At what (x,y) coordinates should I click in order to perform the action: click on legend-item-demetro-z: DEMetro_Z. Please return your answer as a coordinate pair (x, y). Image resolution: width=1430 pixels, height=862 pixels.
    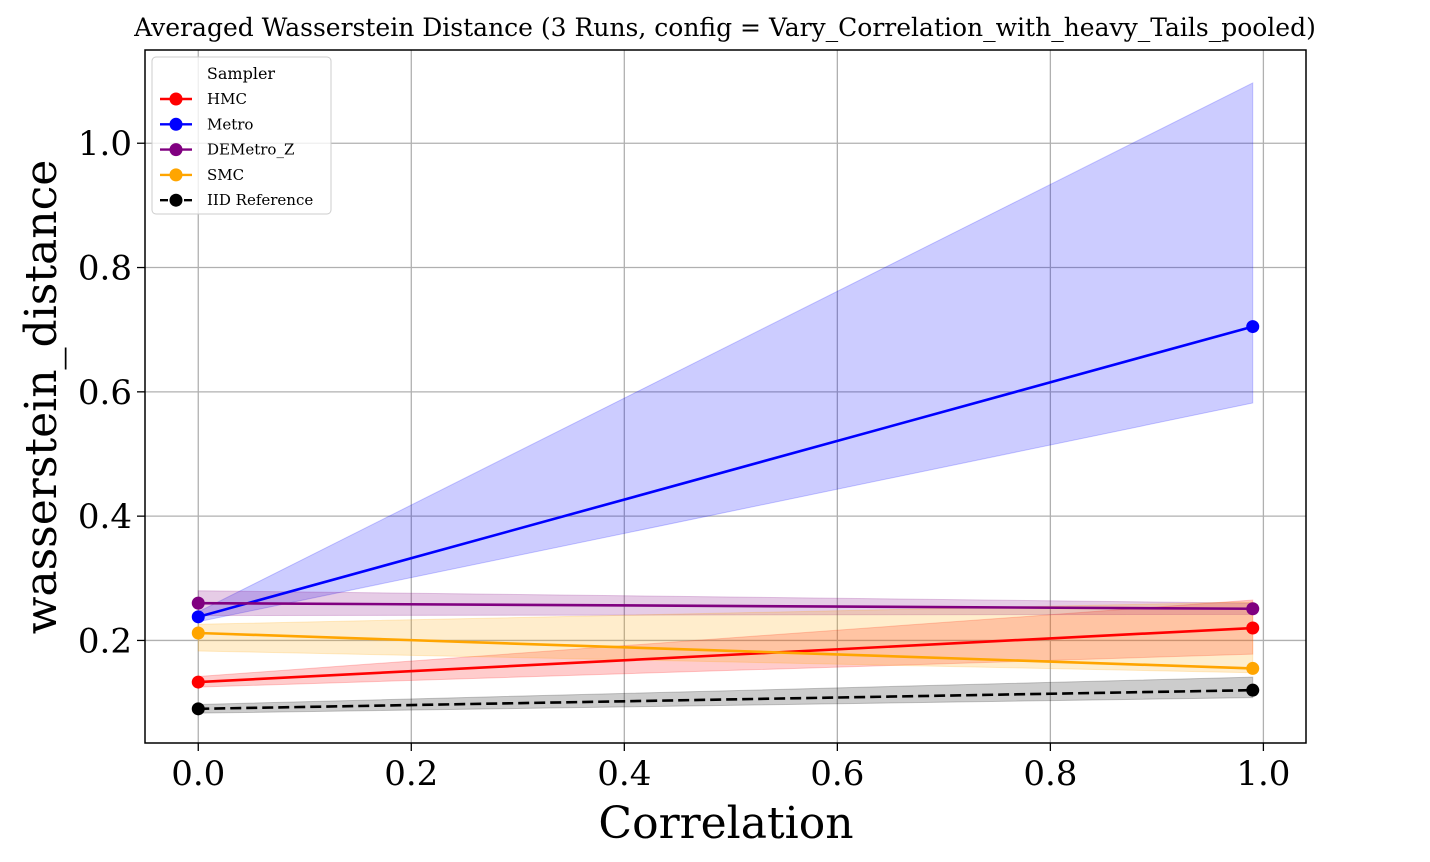
    Looking at the image, I should click on (227, 150).